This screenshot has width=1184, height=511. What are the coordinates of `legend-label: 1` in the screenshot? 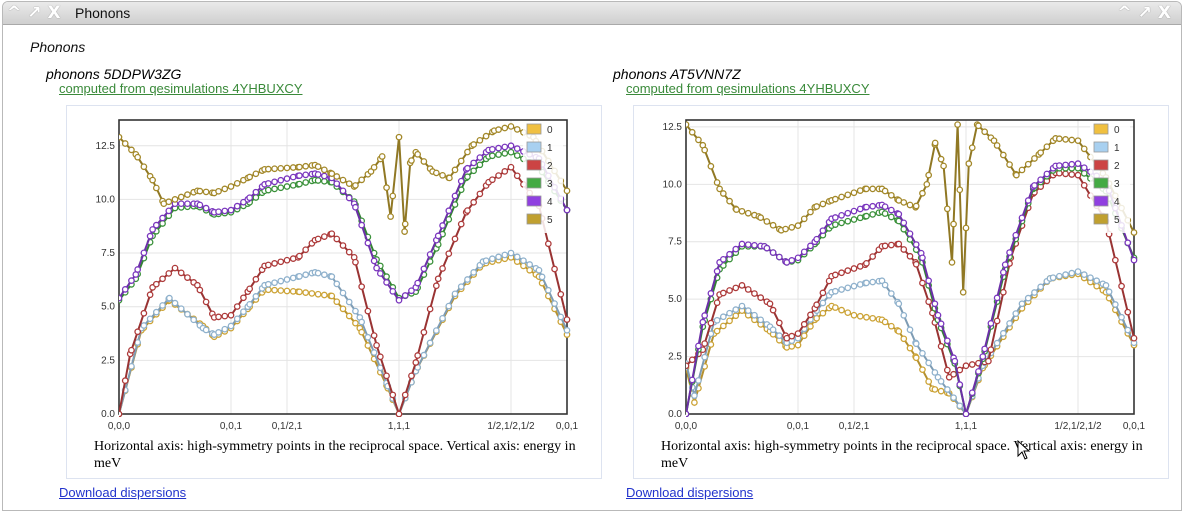 It's located at (550, 148).